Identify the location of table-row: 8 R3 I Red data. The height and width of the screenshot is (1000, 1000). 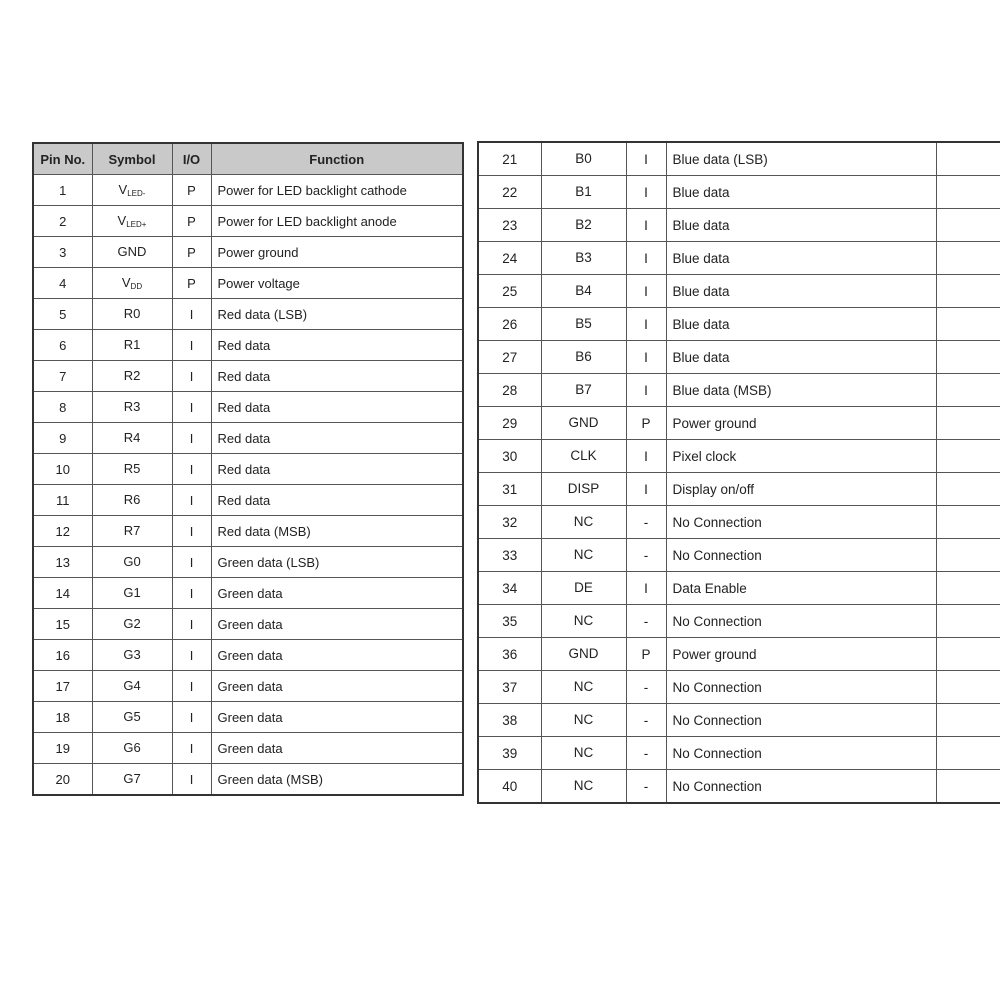
(248, 407).